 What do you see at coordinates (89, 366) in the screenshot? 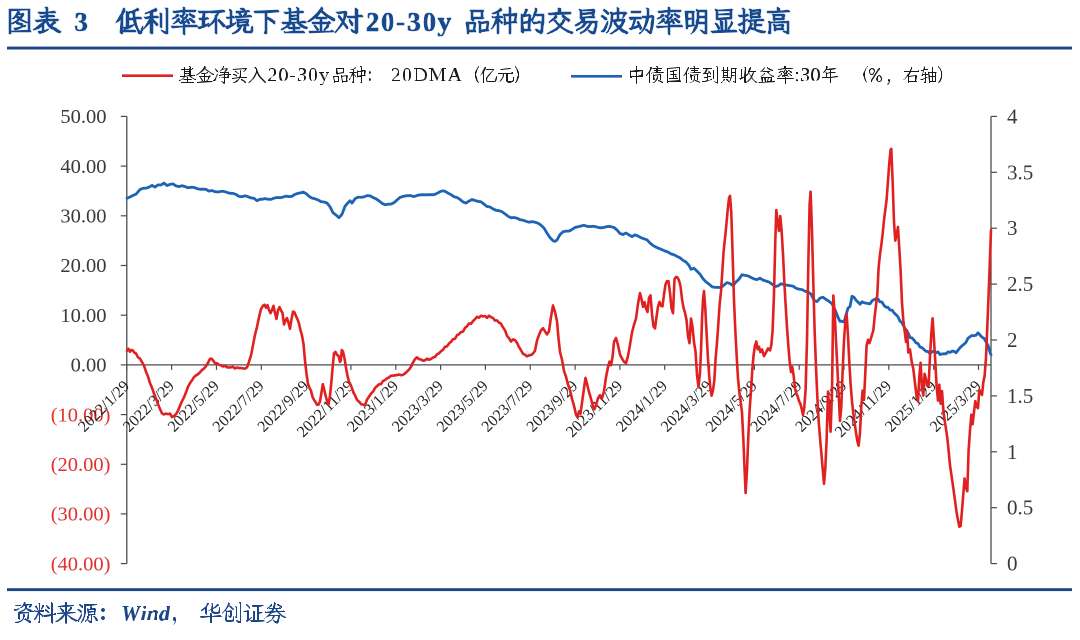
I see `svg-text: 0.00` at bounding box center [89, 366].